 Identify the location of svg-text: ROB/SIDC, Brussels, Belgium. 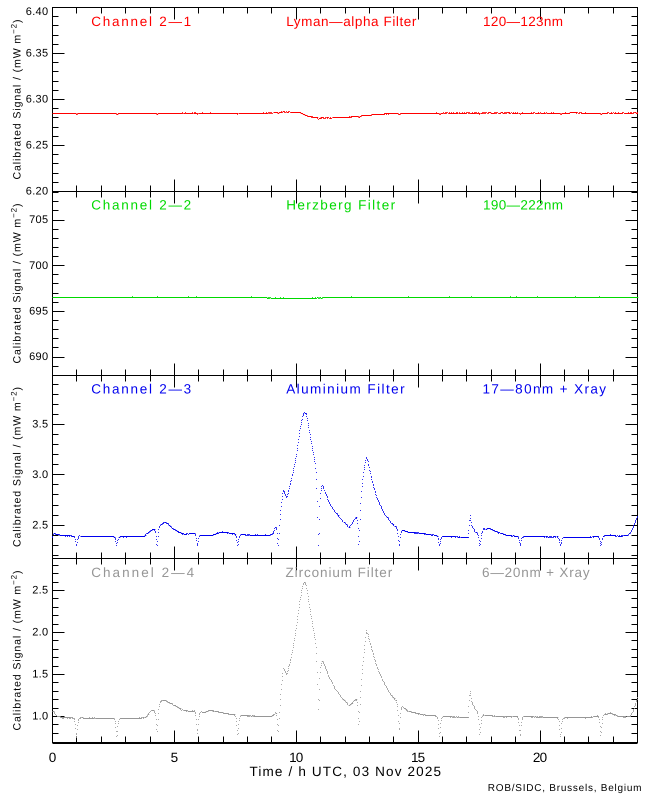
(565, 788).